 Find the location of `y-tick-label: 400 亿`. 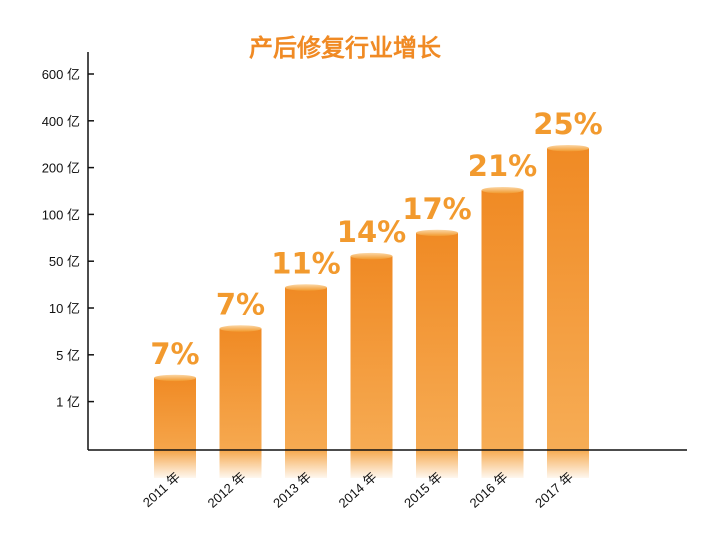

y-tick-label: 400 亿 is located at coordinates (61, 121).